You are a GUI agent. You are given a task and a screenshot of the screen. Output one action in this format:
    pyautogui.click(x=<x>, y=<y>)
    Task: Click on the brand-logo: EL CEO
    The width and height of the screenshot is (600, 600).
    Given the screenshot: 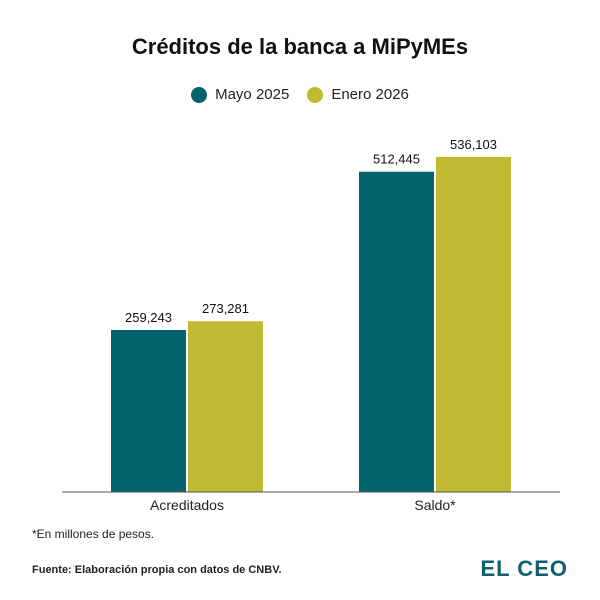 What is the action you would take?
    pyautogui.click(x=524, y=569)
    